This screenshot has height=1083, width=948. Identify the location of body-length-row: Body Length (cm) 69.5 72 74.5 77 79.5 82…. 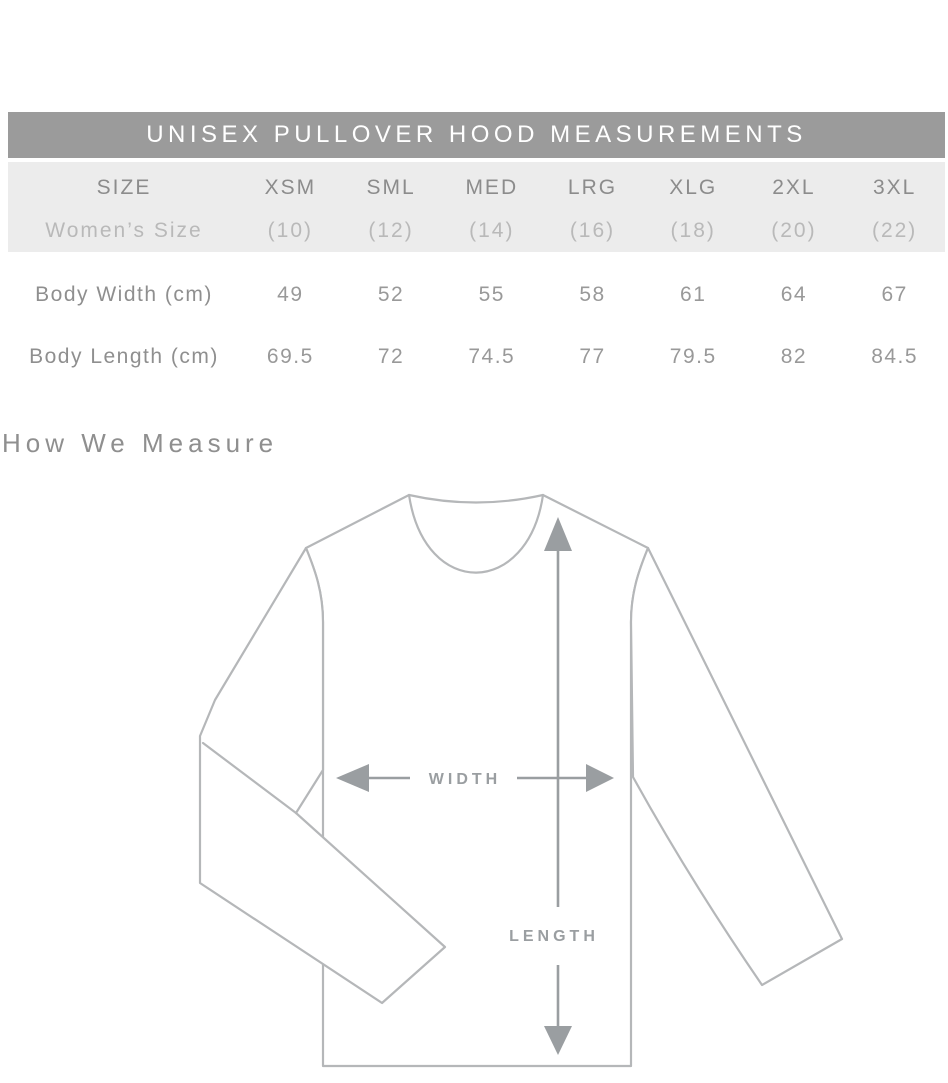
(476, 357).